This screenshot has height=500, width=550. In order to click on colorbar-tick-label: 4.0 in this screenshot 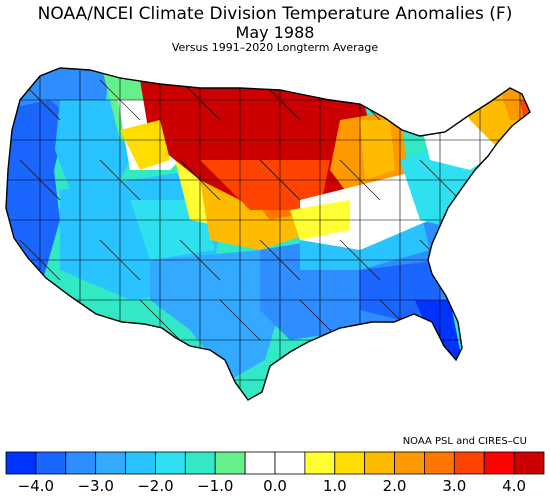, I will do `click(514, 486)`.